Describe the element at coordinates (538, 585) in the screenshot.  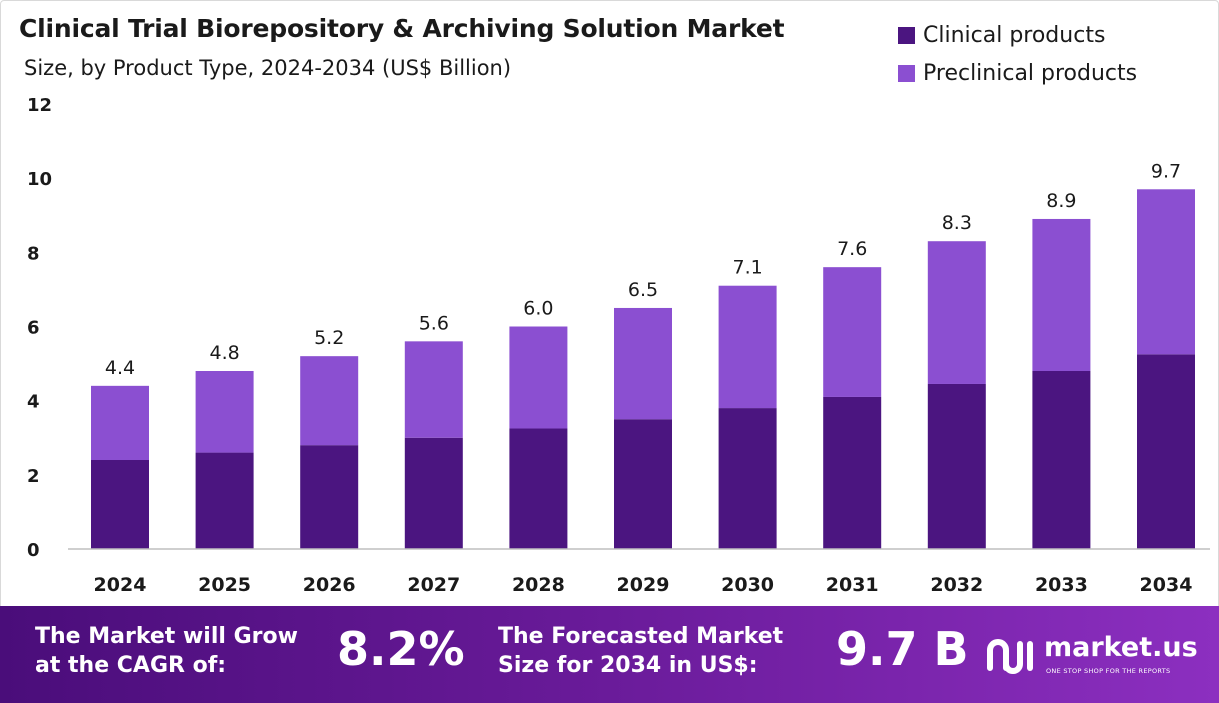
I see `x-tick-label: 2028` at that location.